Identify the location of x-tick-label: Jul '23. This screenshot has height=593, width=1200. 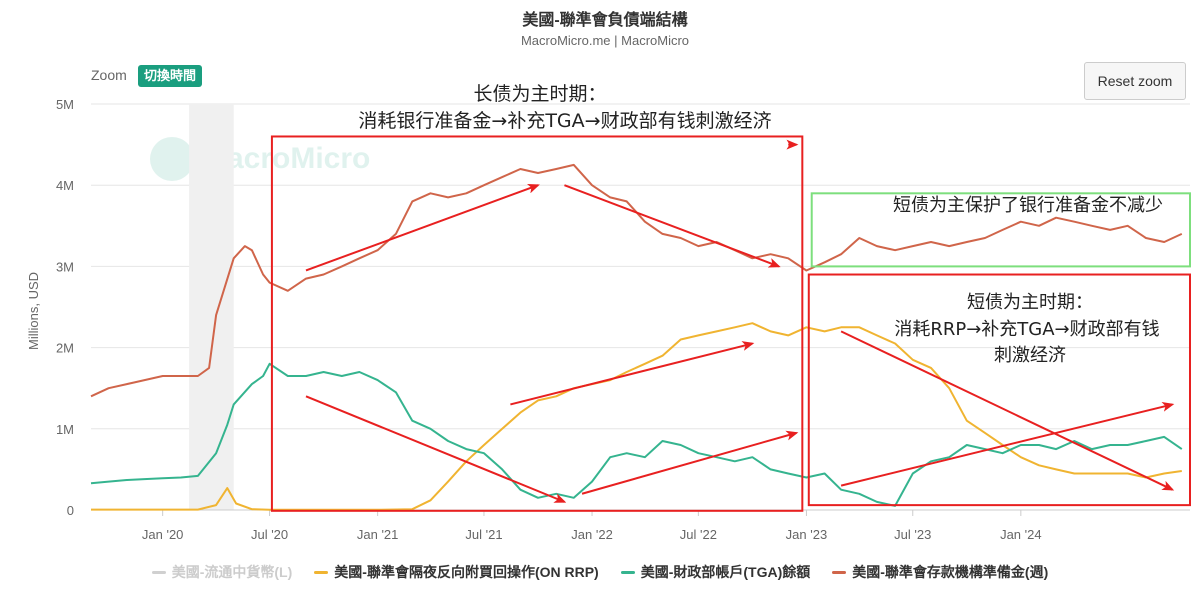
(912, 534).